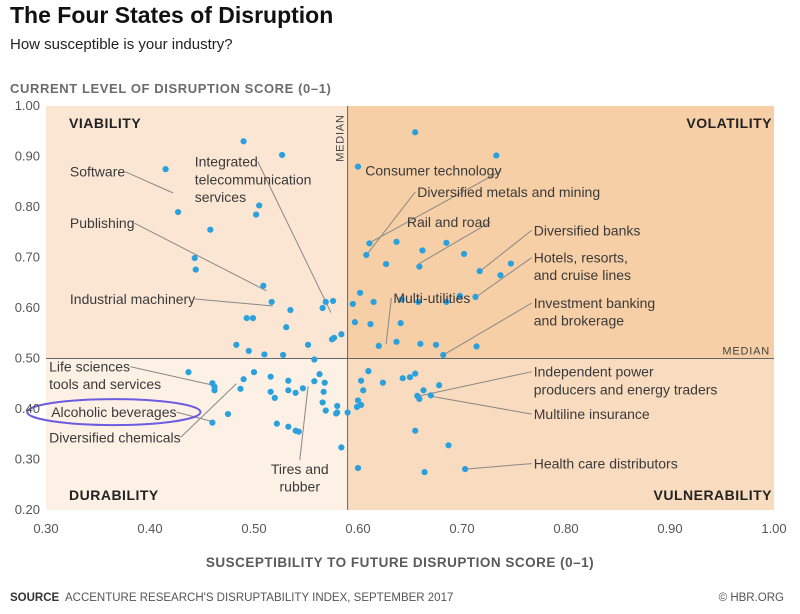 This screenshot has width=800, height=614. I want to click on credit: © HBR.ORG, so click(751, 598).